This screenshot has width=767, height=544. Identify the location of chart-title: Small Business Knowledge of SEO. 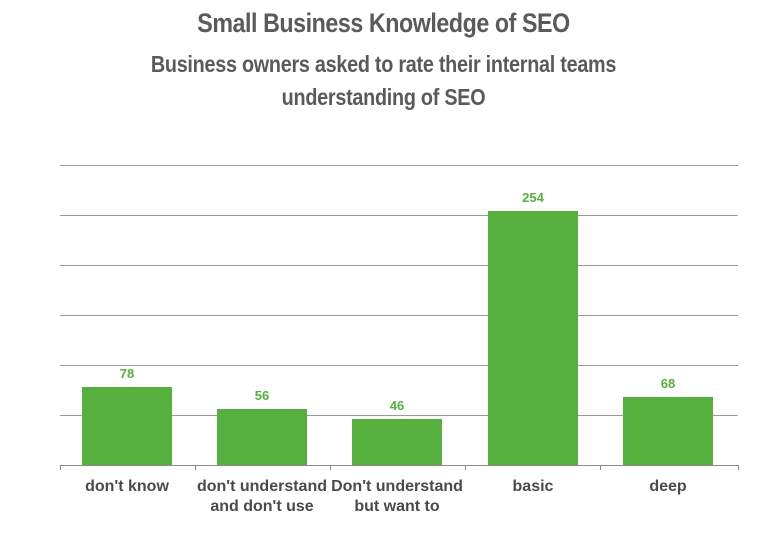
(383, 23).